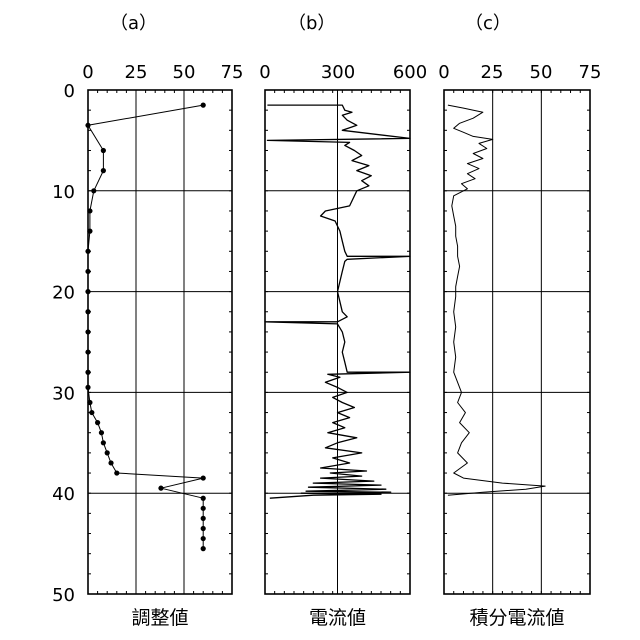  I want to click on panel-label: （a）, so click(133, 23).